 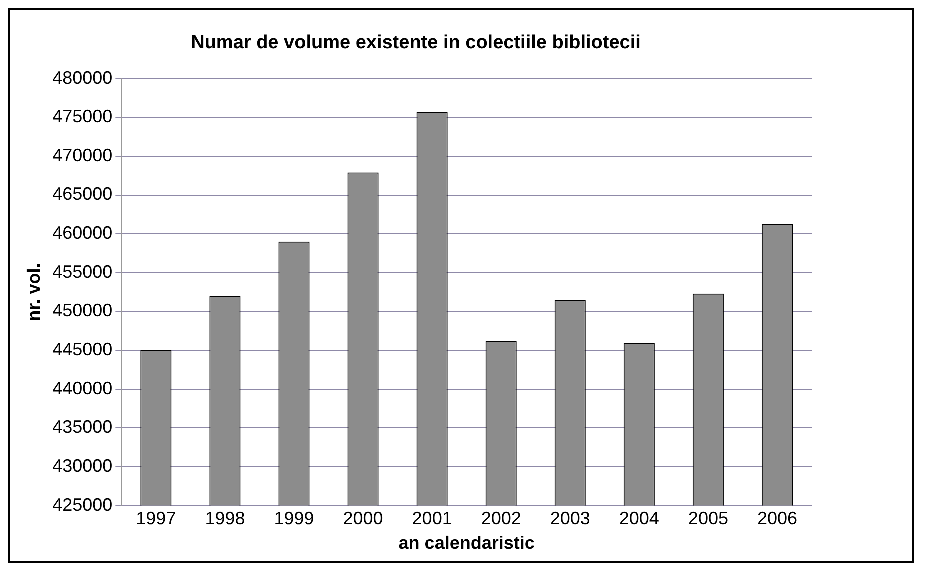 I want to click on x-tick-label: 2006, so click(x=777, y=518).